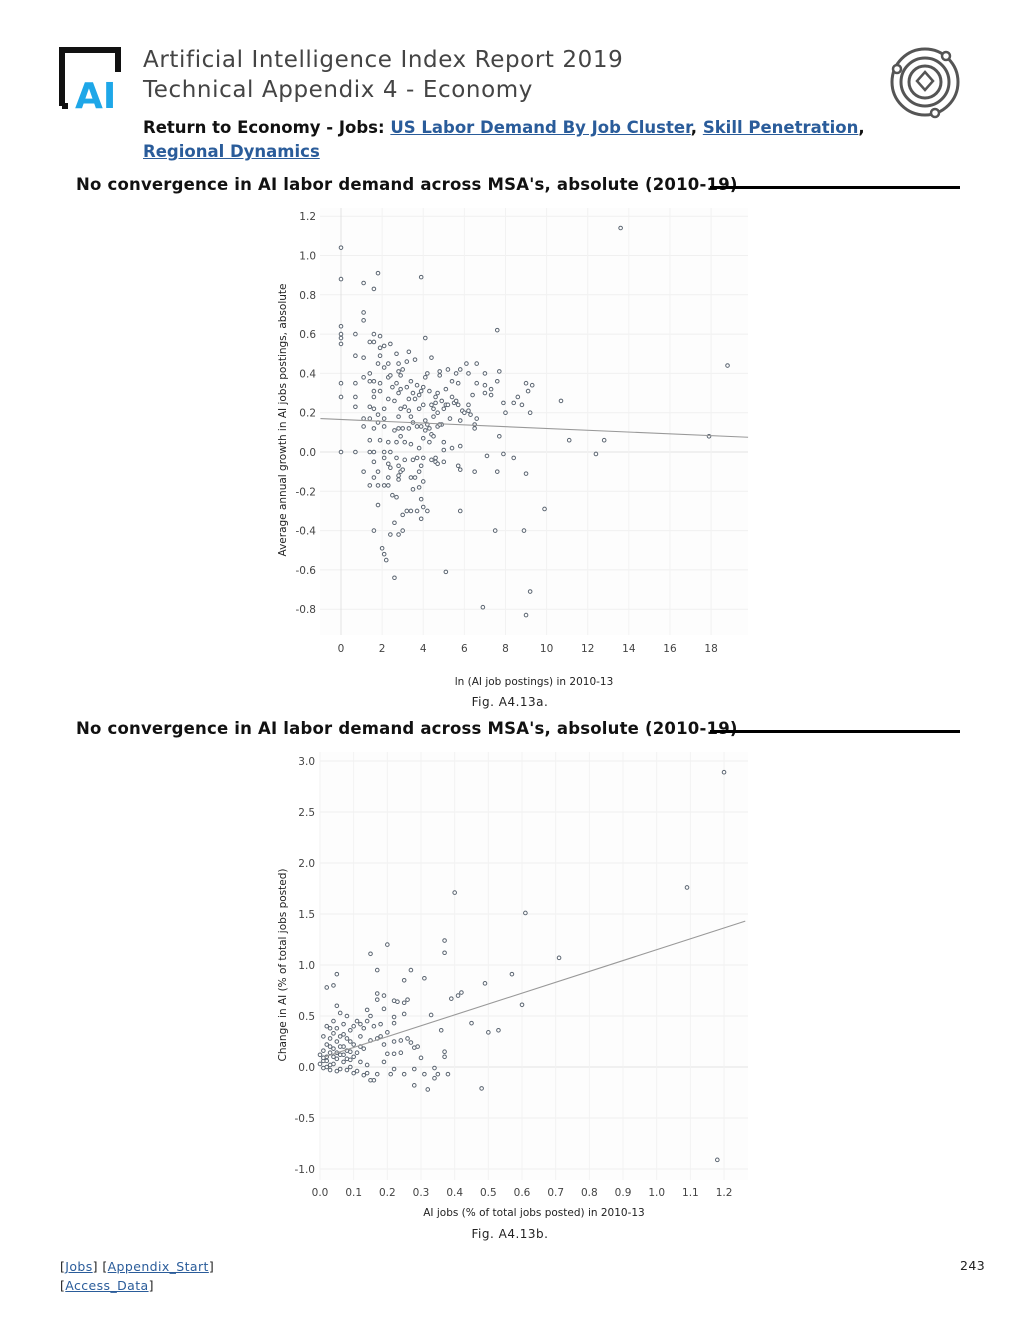 Image resolution: width=1020 pixels, height=1320 pixels. What do you see at coordinates (510, 702) in the screenshot?
I see `figure-caption-a: Fig. A4.13a.` at bounding box center [510, 702].